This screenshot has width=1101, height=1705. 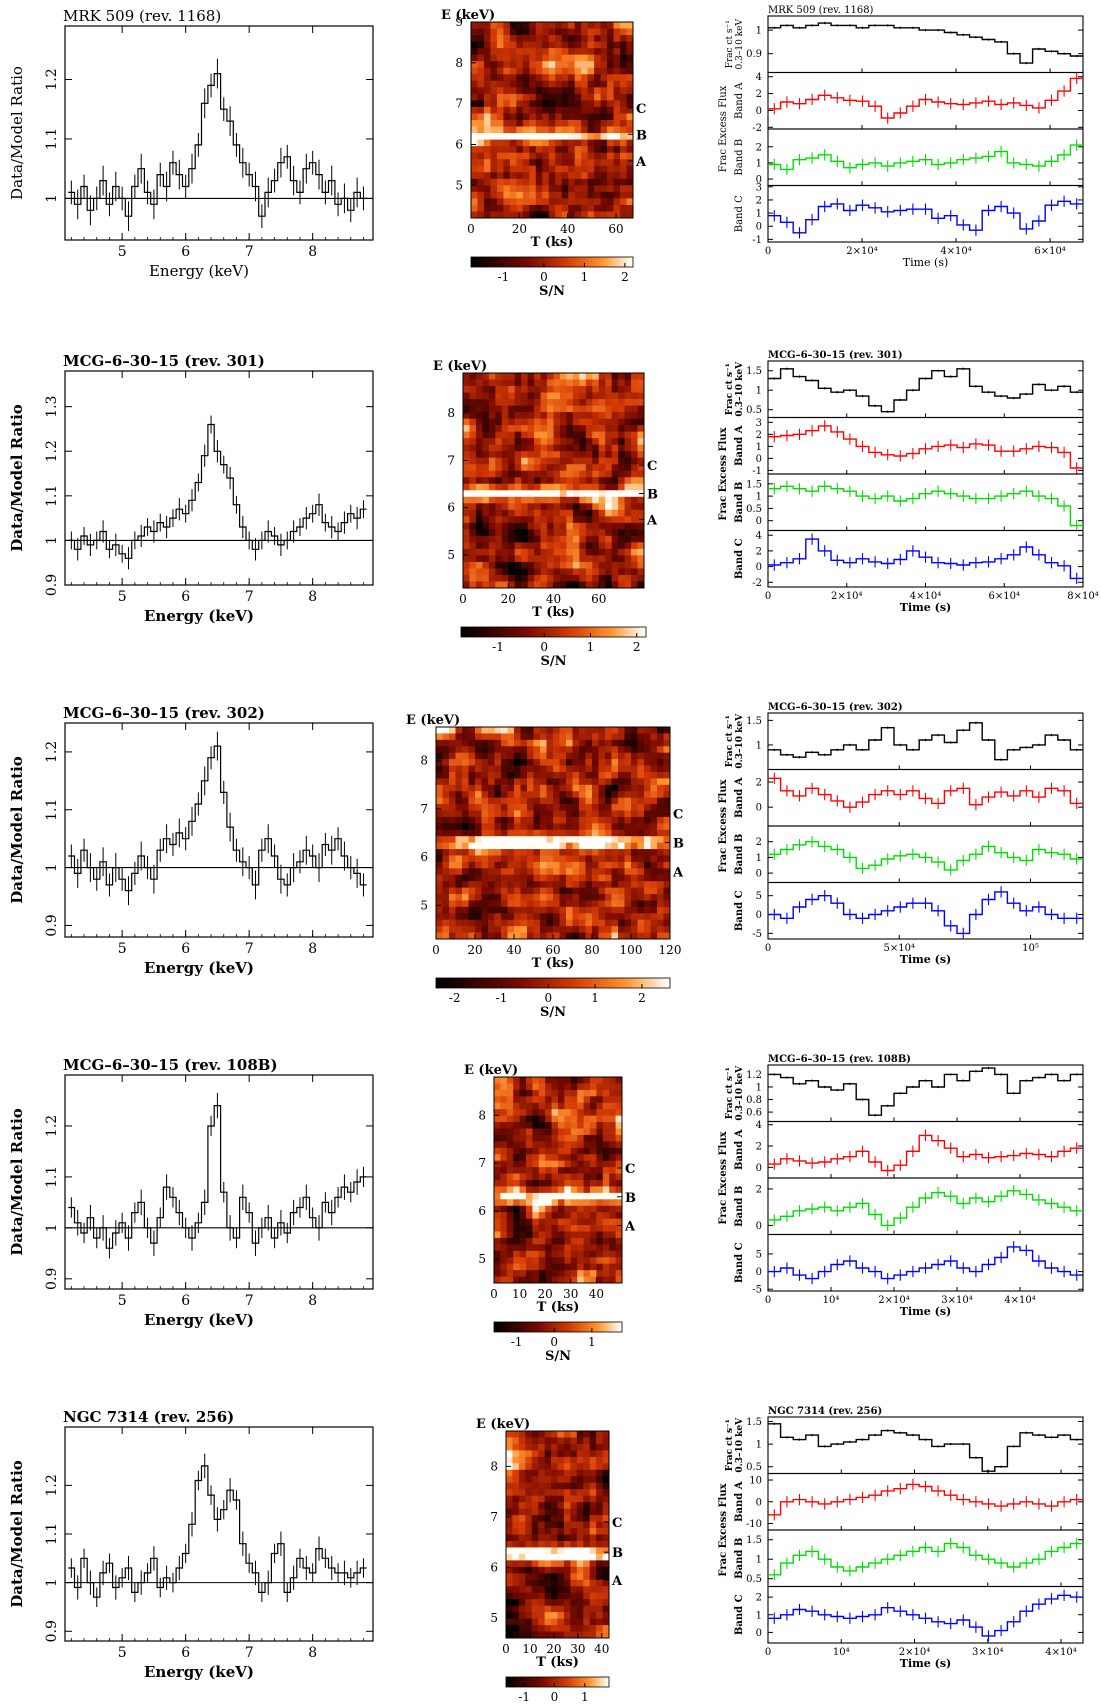 I want to click on x-tick-label: 30, so click(x=570, y=1294).